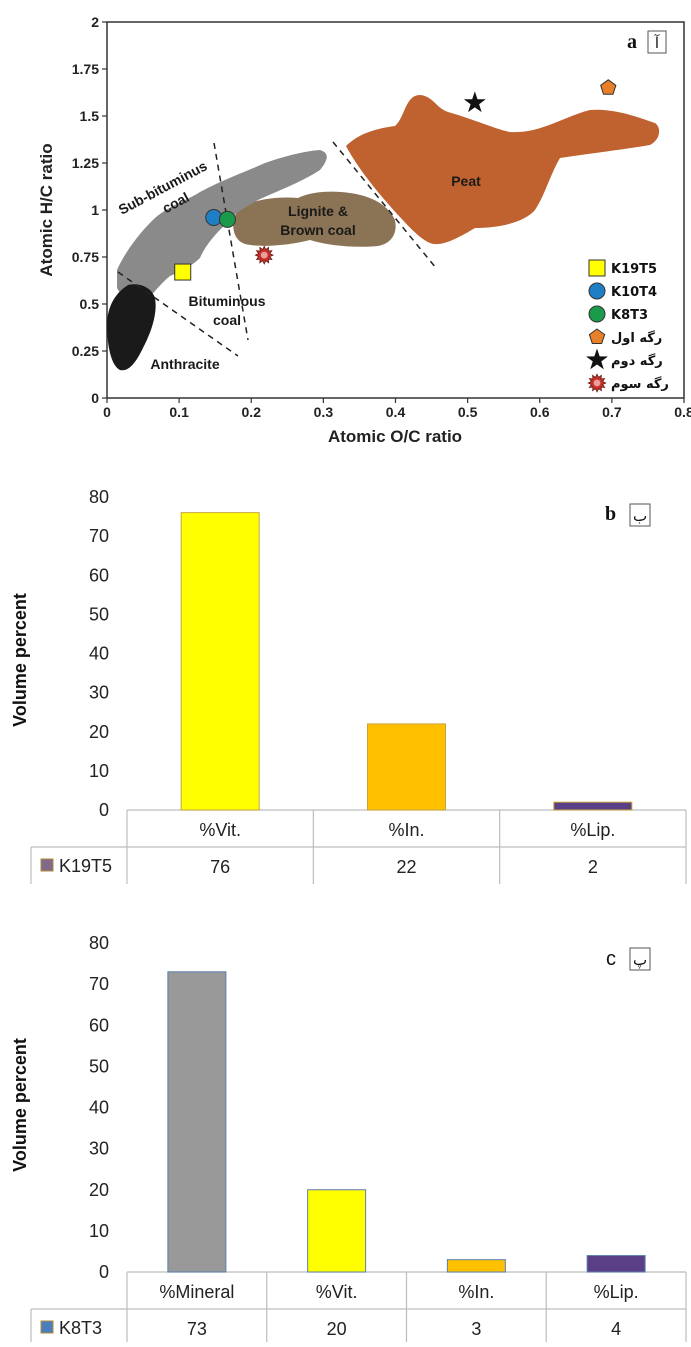  I want to click on boundary-line-anthracite, so click(178, 314).